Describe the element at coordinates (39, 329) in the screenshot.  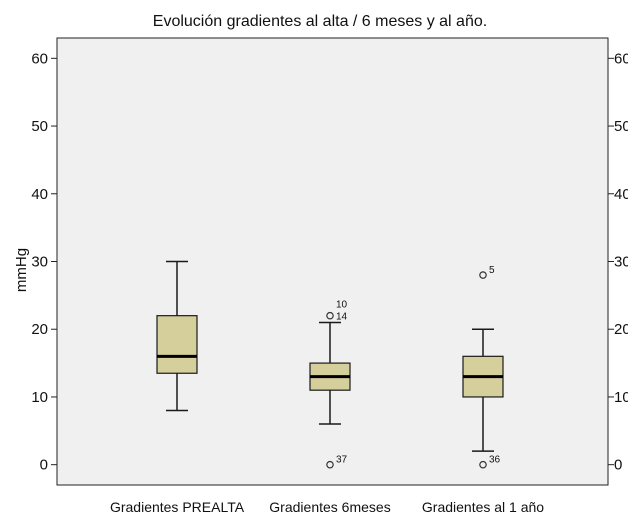
I see `y-tick-label-left: 20` at that location.